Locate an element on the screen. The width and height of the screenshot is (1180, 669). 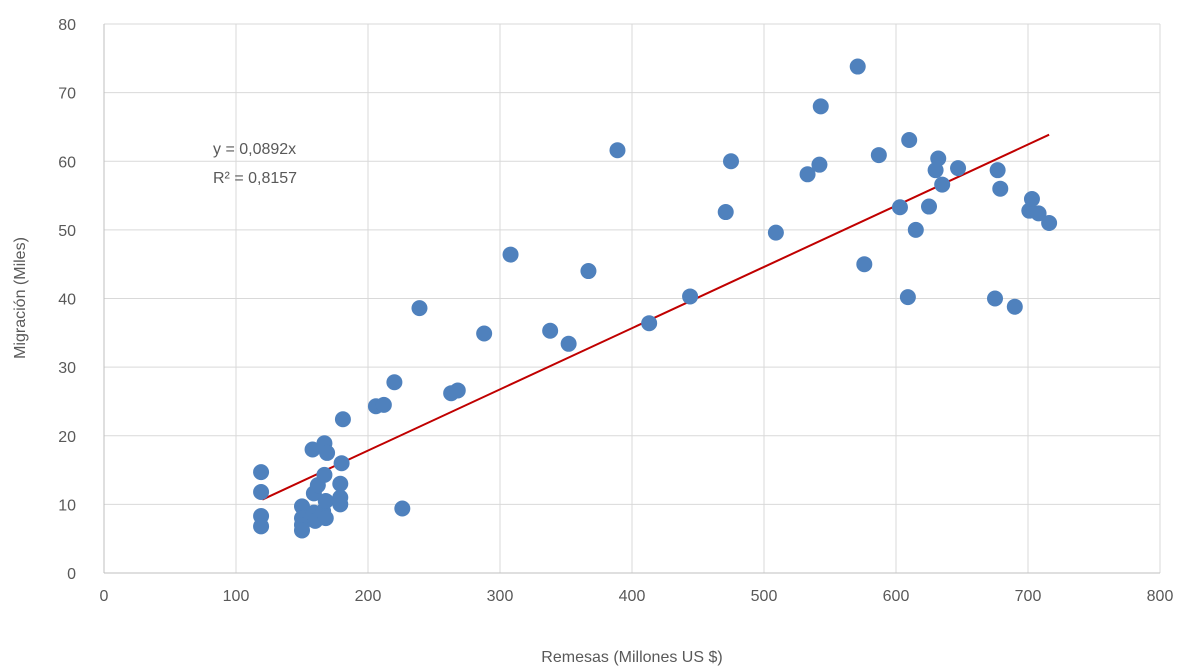
y-tick-label: 30 is located at coordinates (67, 368).